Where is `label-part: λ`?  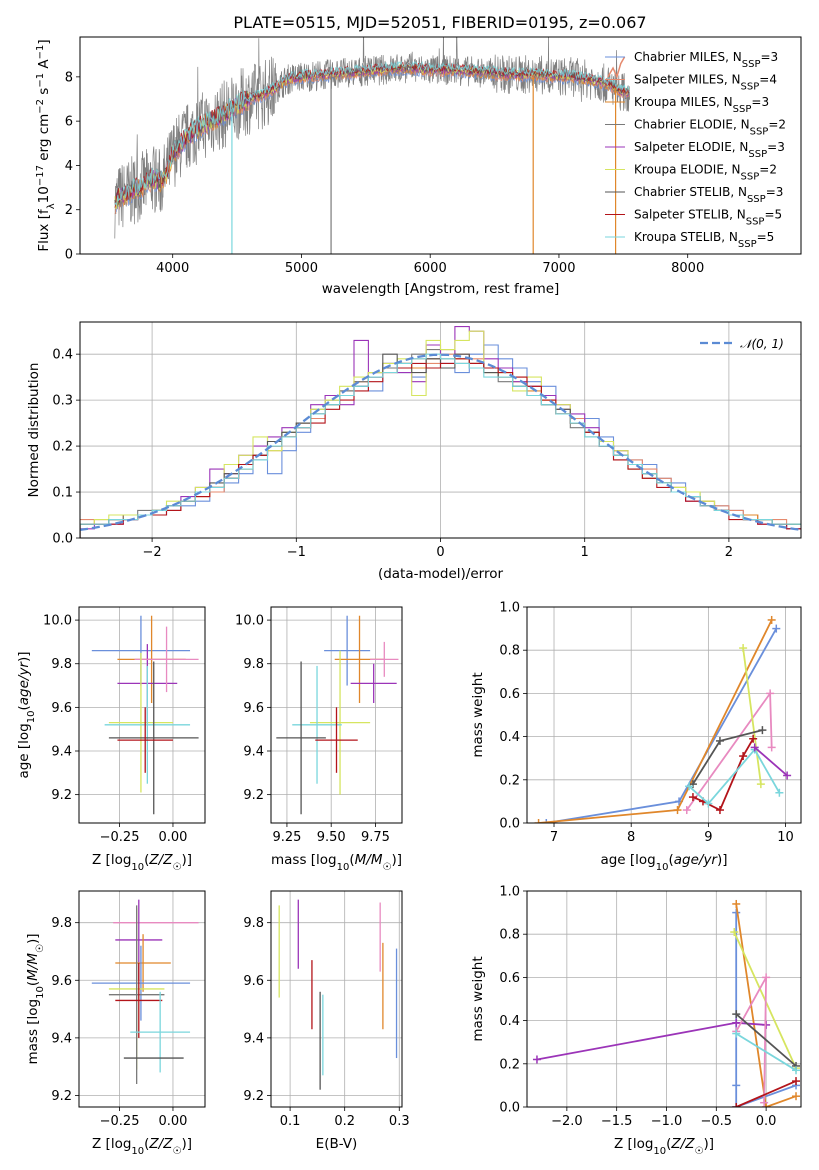 label-part: λ is located at coordinates (51, 206).